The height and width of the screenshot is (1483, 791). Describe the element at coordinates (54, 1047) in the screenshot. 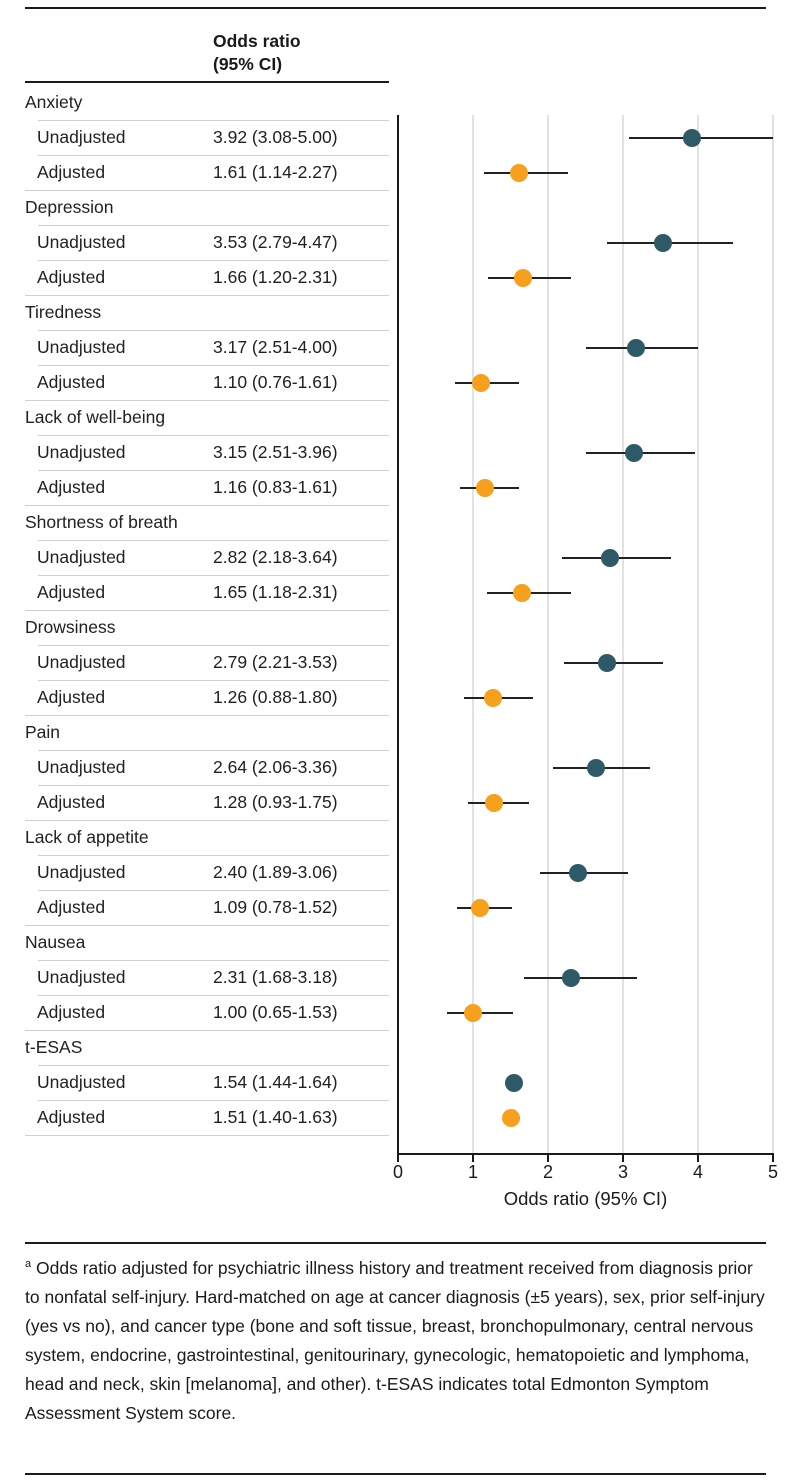

I see `group-label: t-ESAS` at that location.